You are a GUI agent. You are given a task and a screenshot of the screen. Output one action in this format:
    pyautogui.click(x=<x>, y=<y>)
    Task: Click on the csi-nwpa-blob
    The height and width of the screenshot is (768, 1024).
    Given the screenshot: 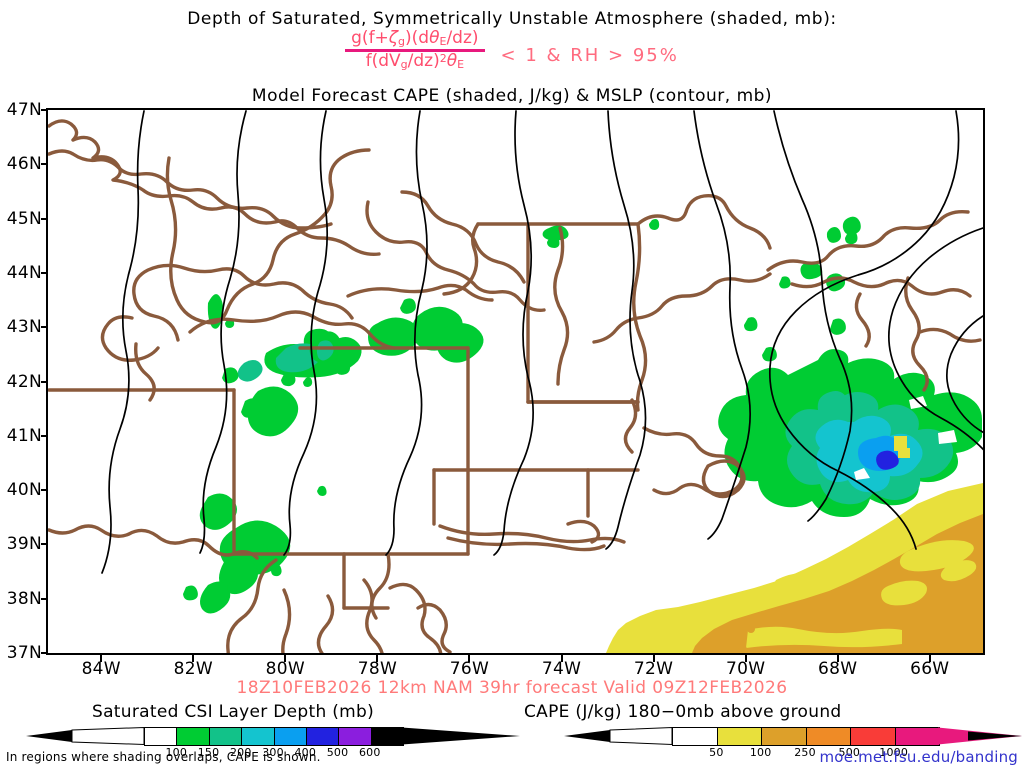 What is the action you would take?
    pyautogui.click(x=273, y=411)
    